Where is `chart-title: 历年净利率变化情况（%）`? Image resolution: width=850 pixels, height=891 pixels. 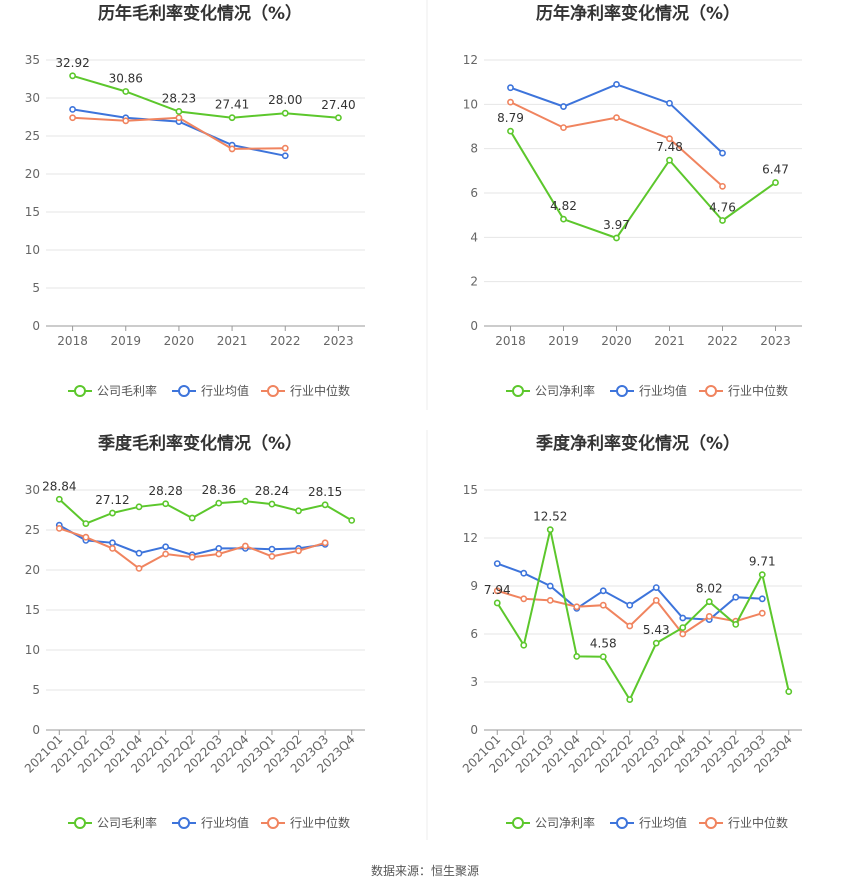 chart-title: 历年净利率变化情况（%） is located at coordinates (638, 13).